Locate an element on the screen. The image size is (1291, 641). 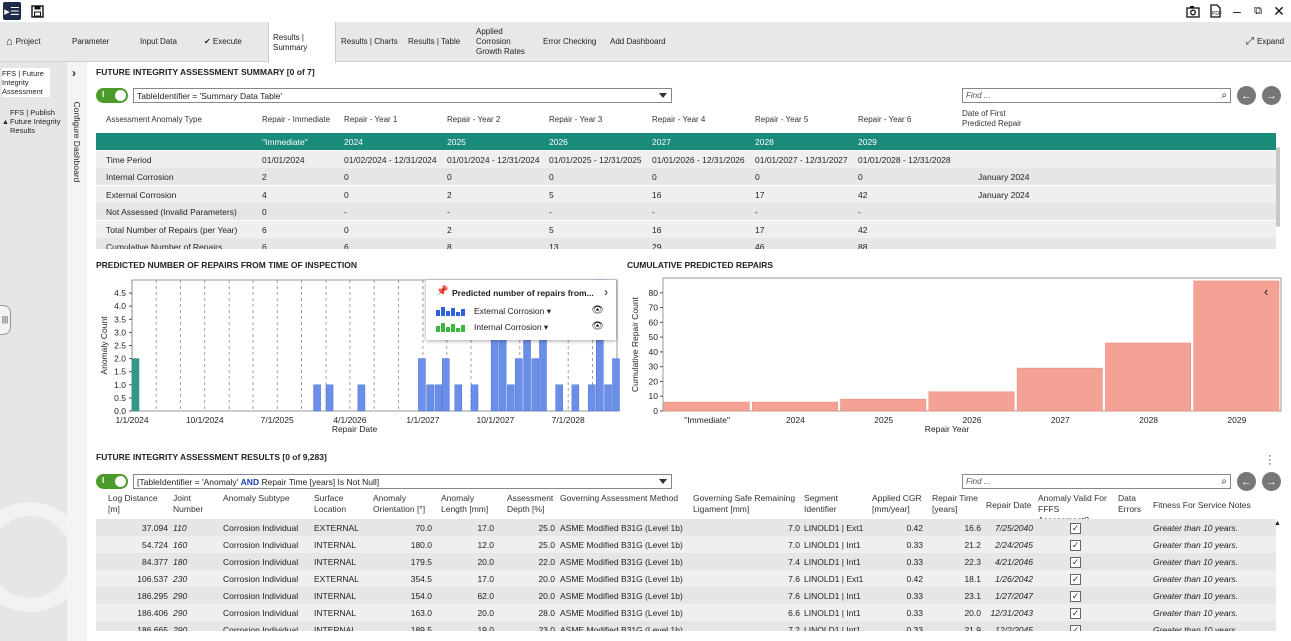
minimize-icon: ‒ is located at coordinates (1237, 11).